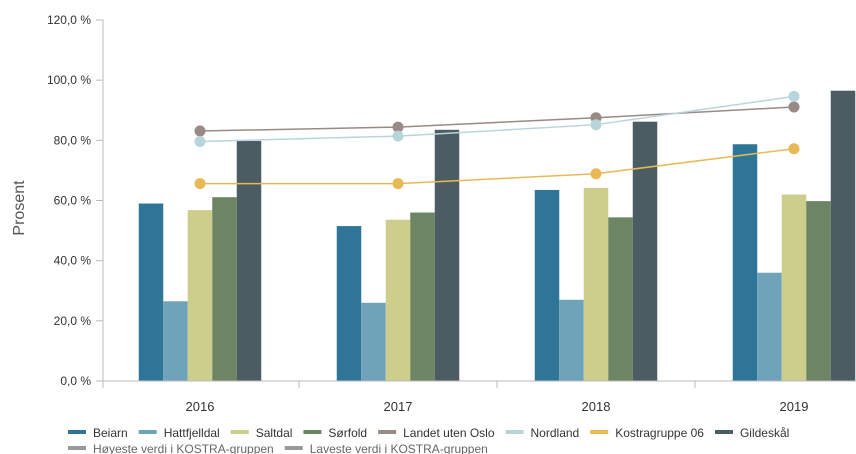 The image size is (856, 454). I want to click on legend-label: Sørfold, so click(347, 433).